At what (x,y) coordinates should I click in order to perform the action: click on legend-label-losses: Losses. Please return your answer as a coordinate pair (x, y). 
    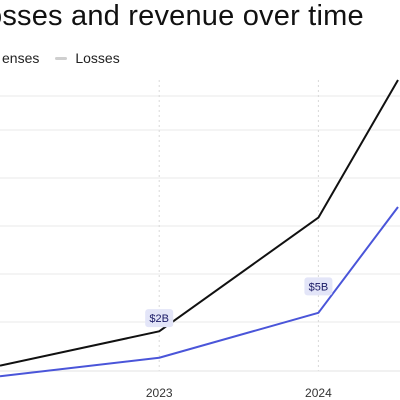
    Looking at the image, I should click on (97, 58).